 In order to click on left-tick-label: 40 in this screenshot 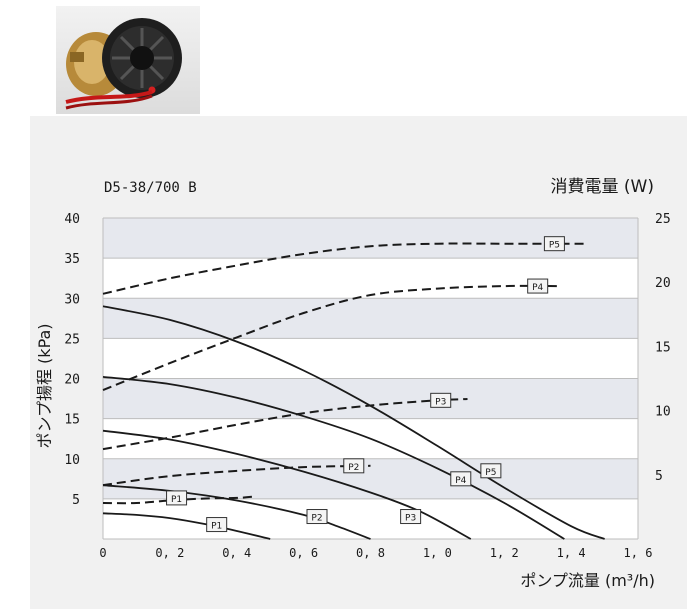, I will do `click(72, 219)`.